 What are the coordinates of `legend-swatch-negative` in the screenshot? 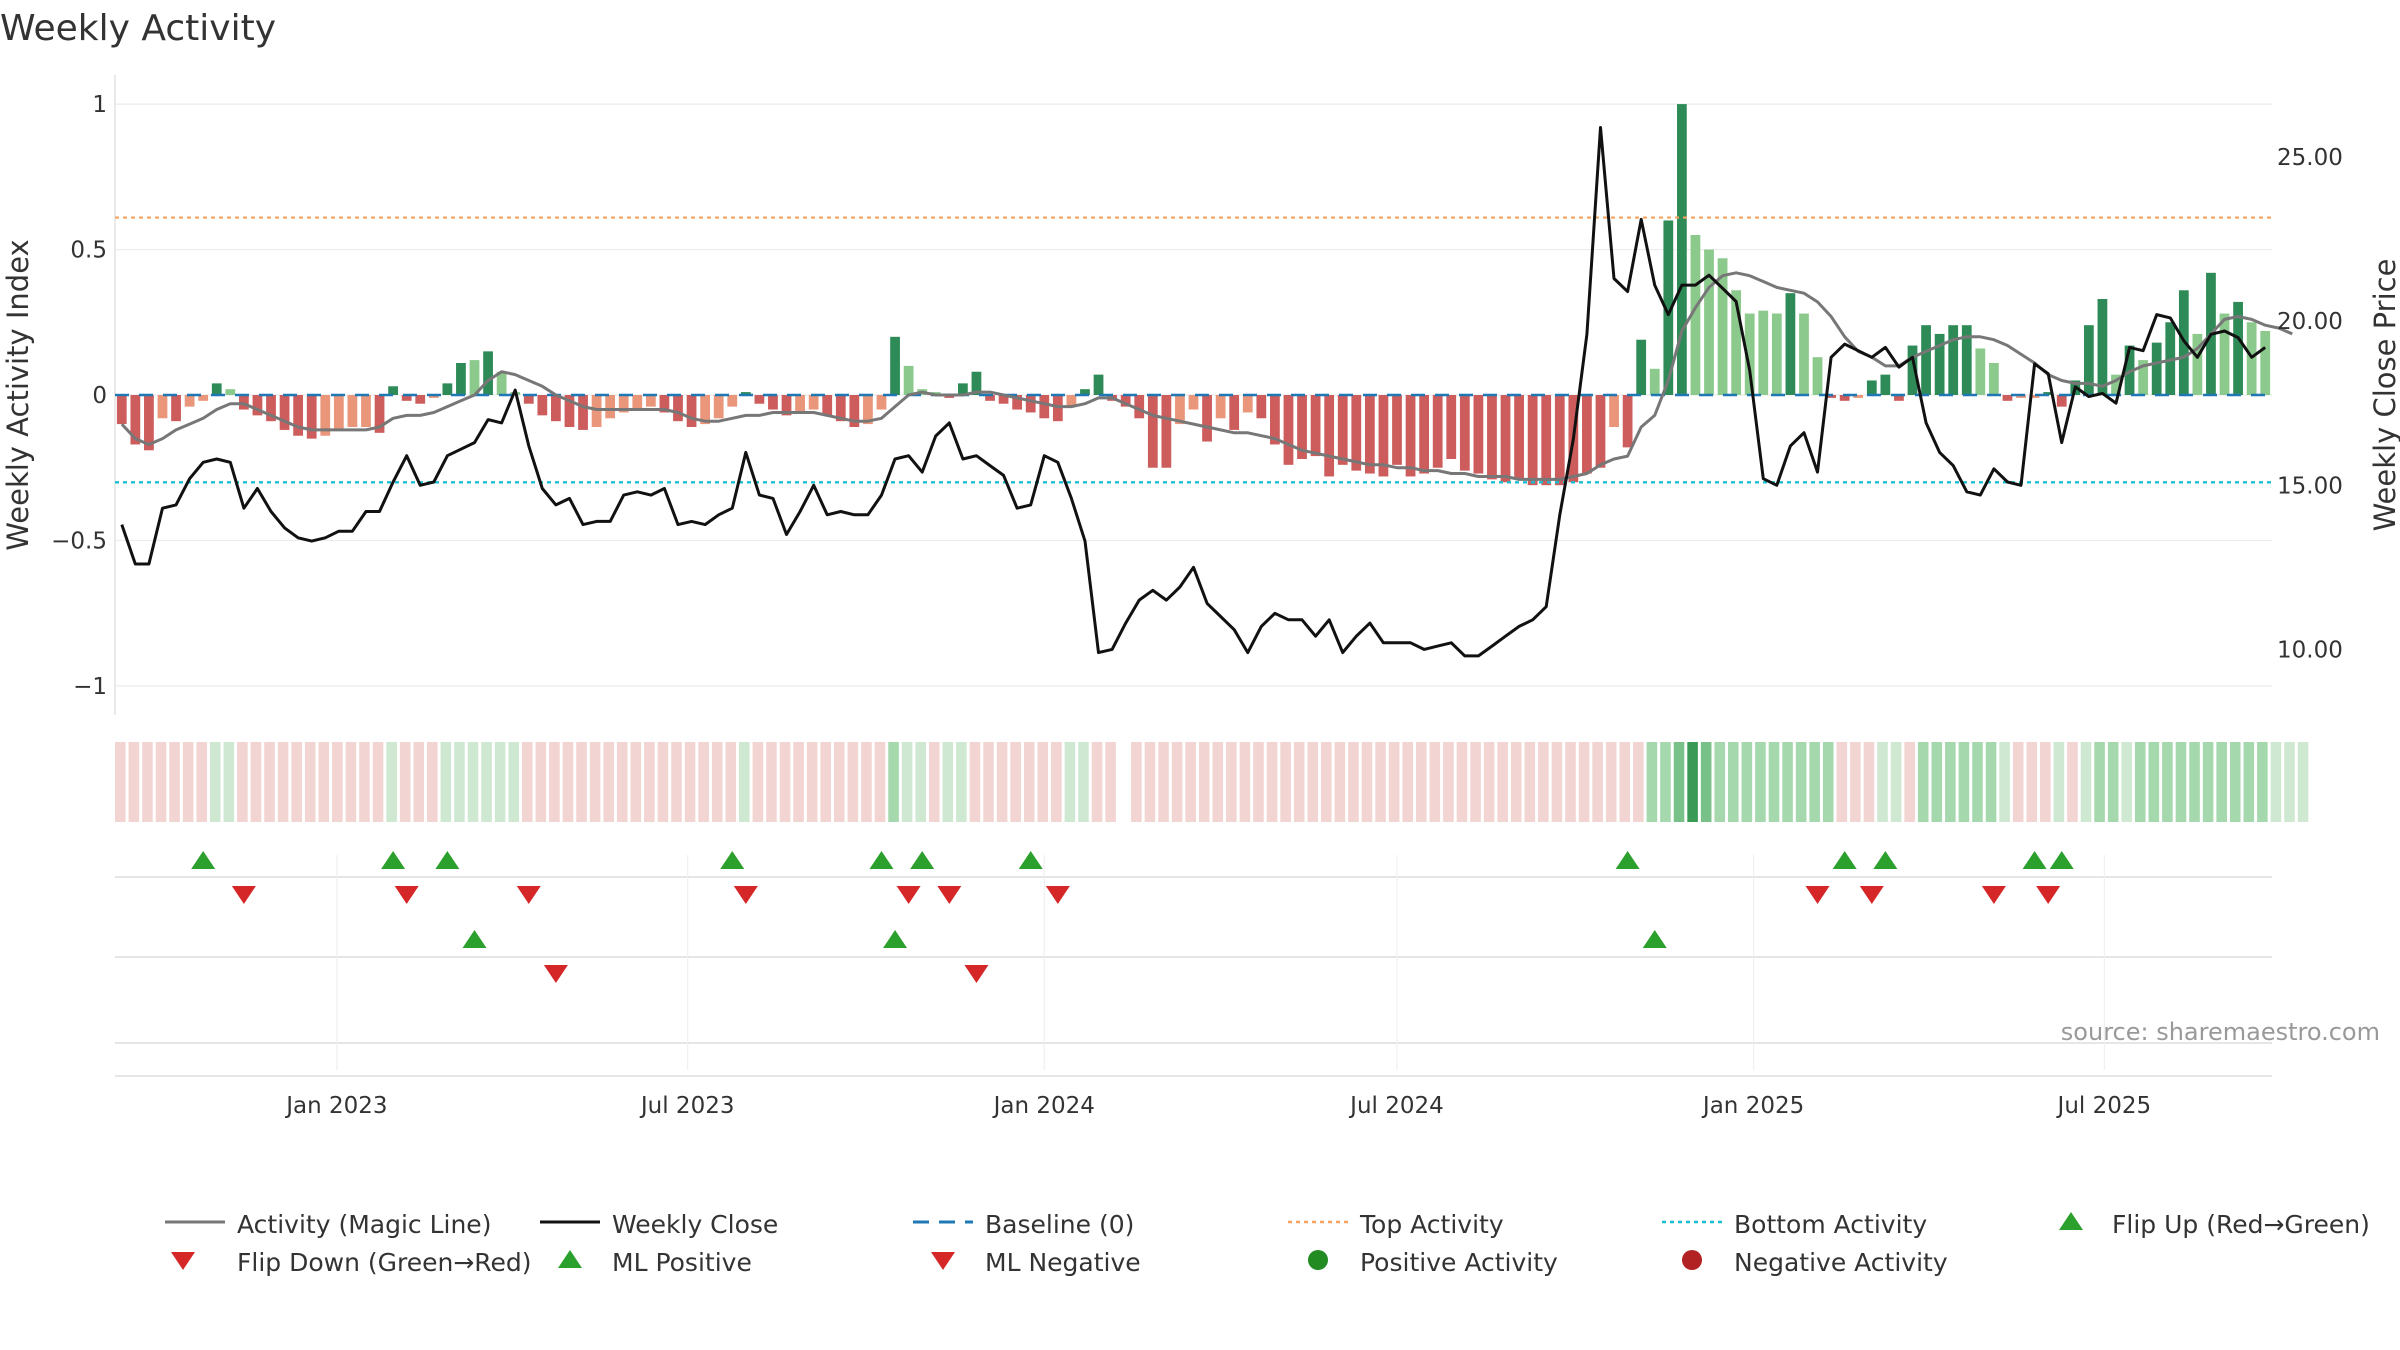 It's located at (1692, 1260).